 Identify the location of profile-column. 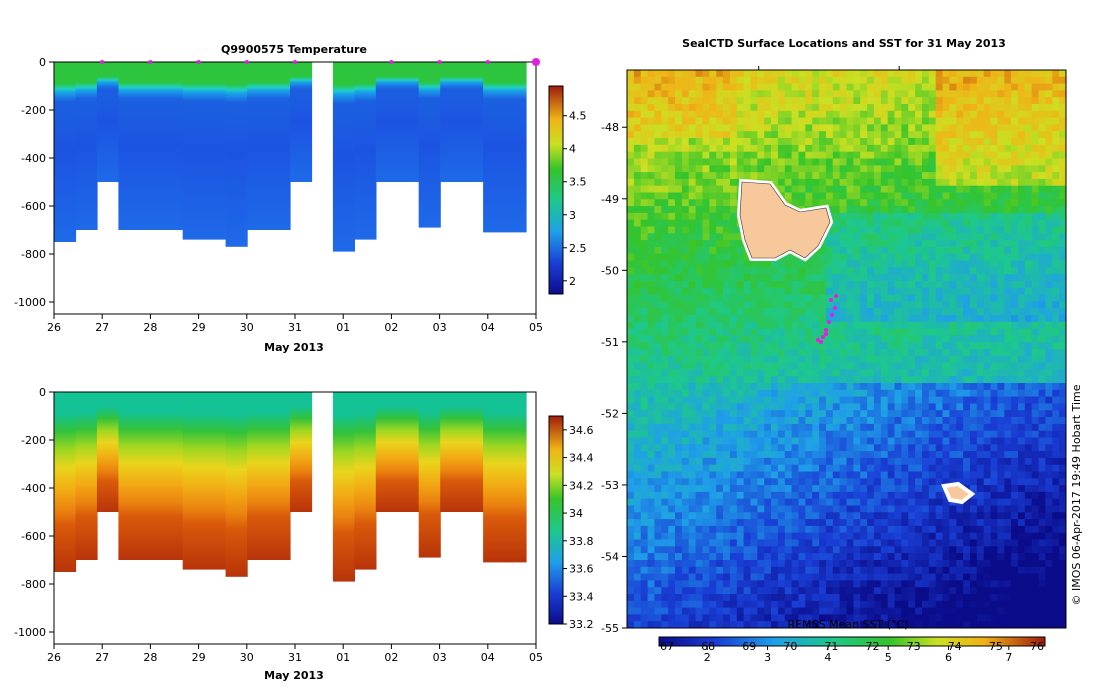
(150, 146).